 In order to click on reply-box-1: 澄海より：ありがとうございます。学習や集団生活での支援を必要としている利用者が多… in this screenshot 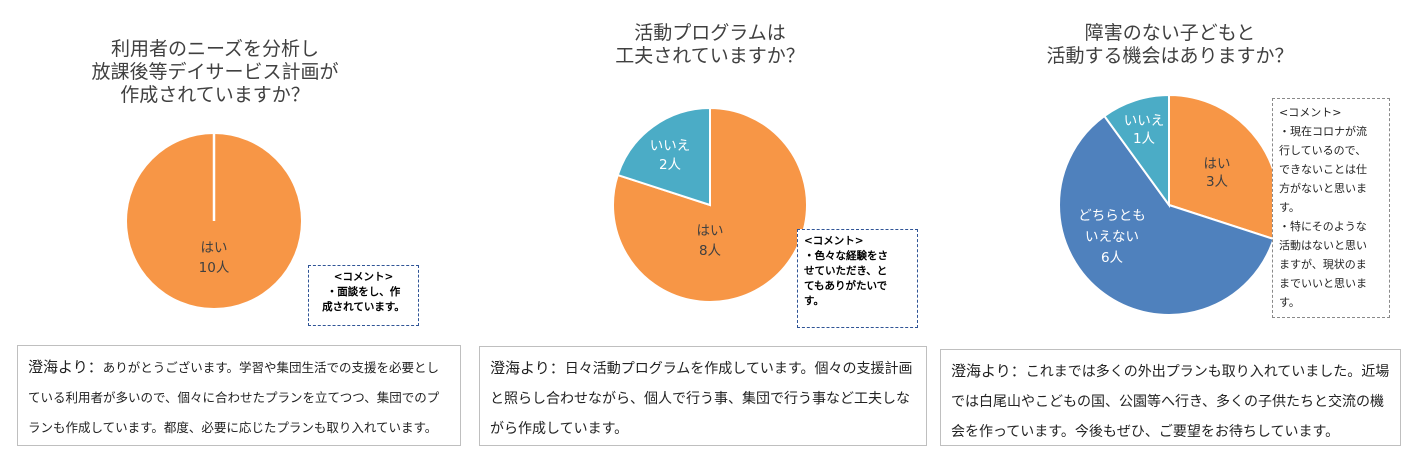, I will do `click(239, 395)`.